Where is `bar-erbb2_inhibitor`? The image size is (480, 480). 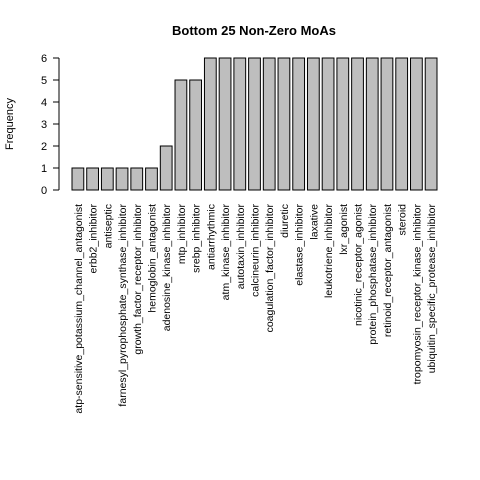
bar-erbb2_inhibitor is located at coordinates (92, 179).